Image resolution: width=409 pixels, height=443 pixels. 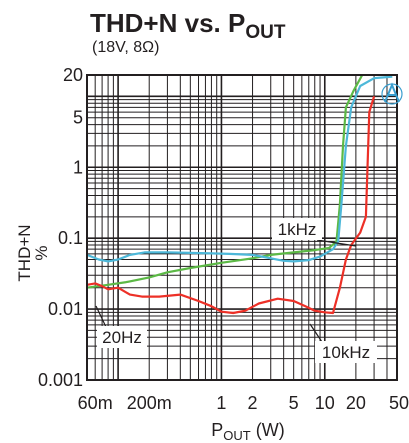 I want to click on y-tick-label: 5, so click(x=78, y=118).